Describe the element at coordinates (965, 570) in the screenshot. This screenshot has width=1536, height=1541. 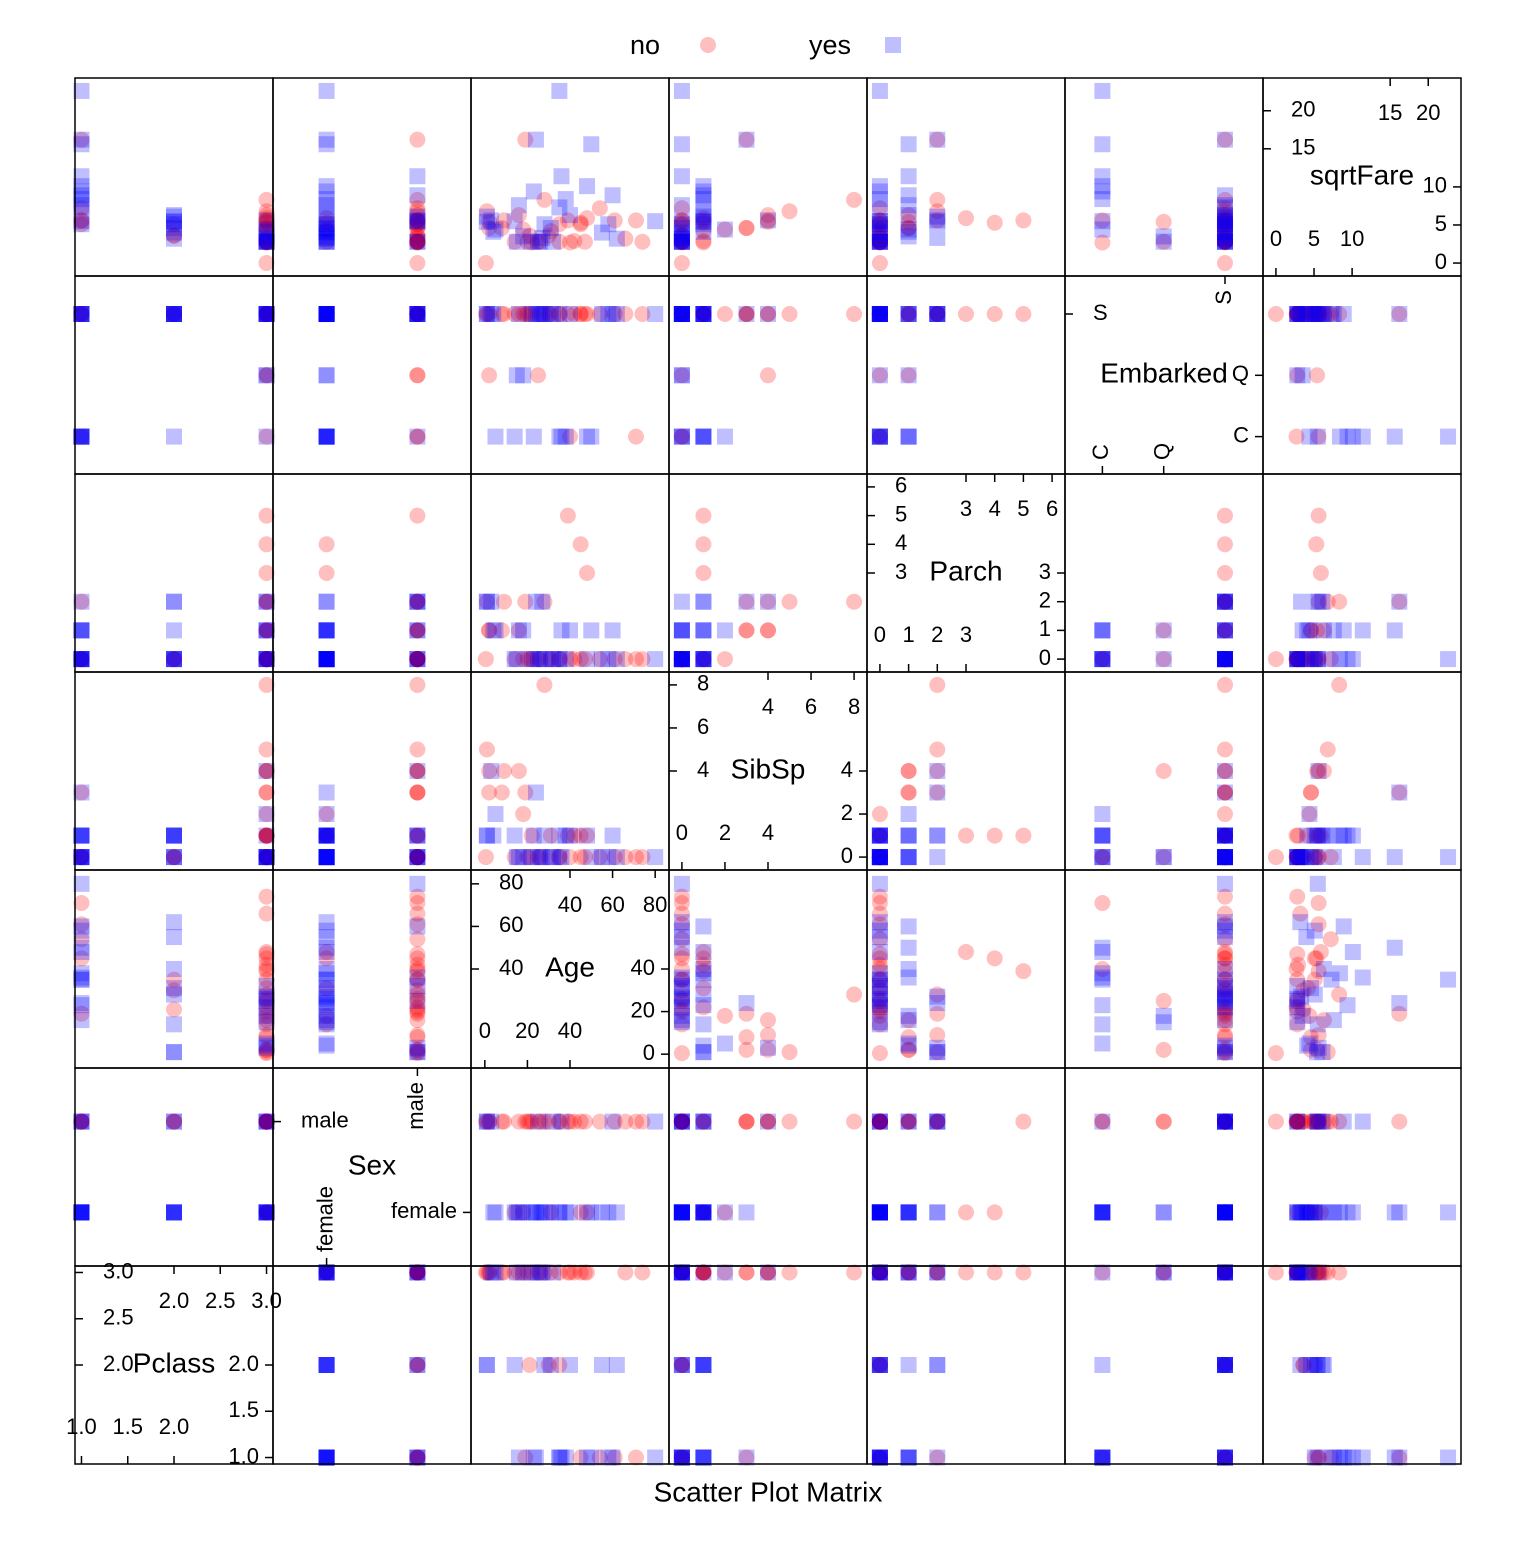
I see `variable-name: Parch` at that location.